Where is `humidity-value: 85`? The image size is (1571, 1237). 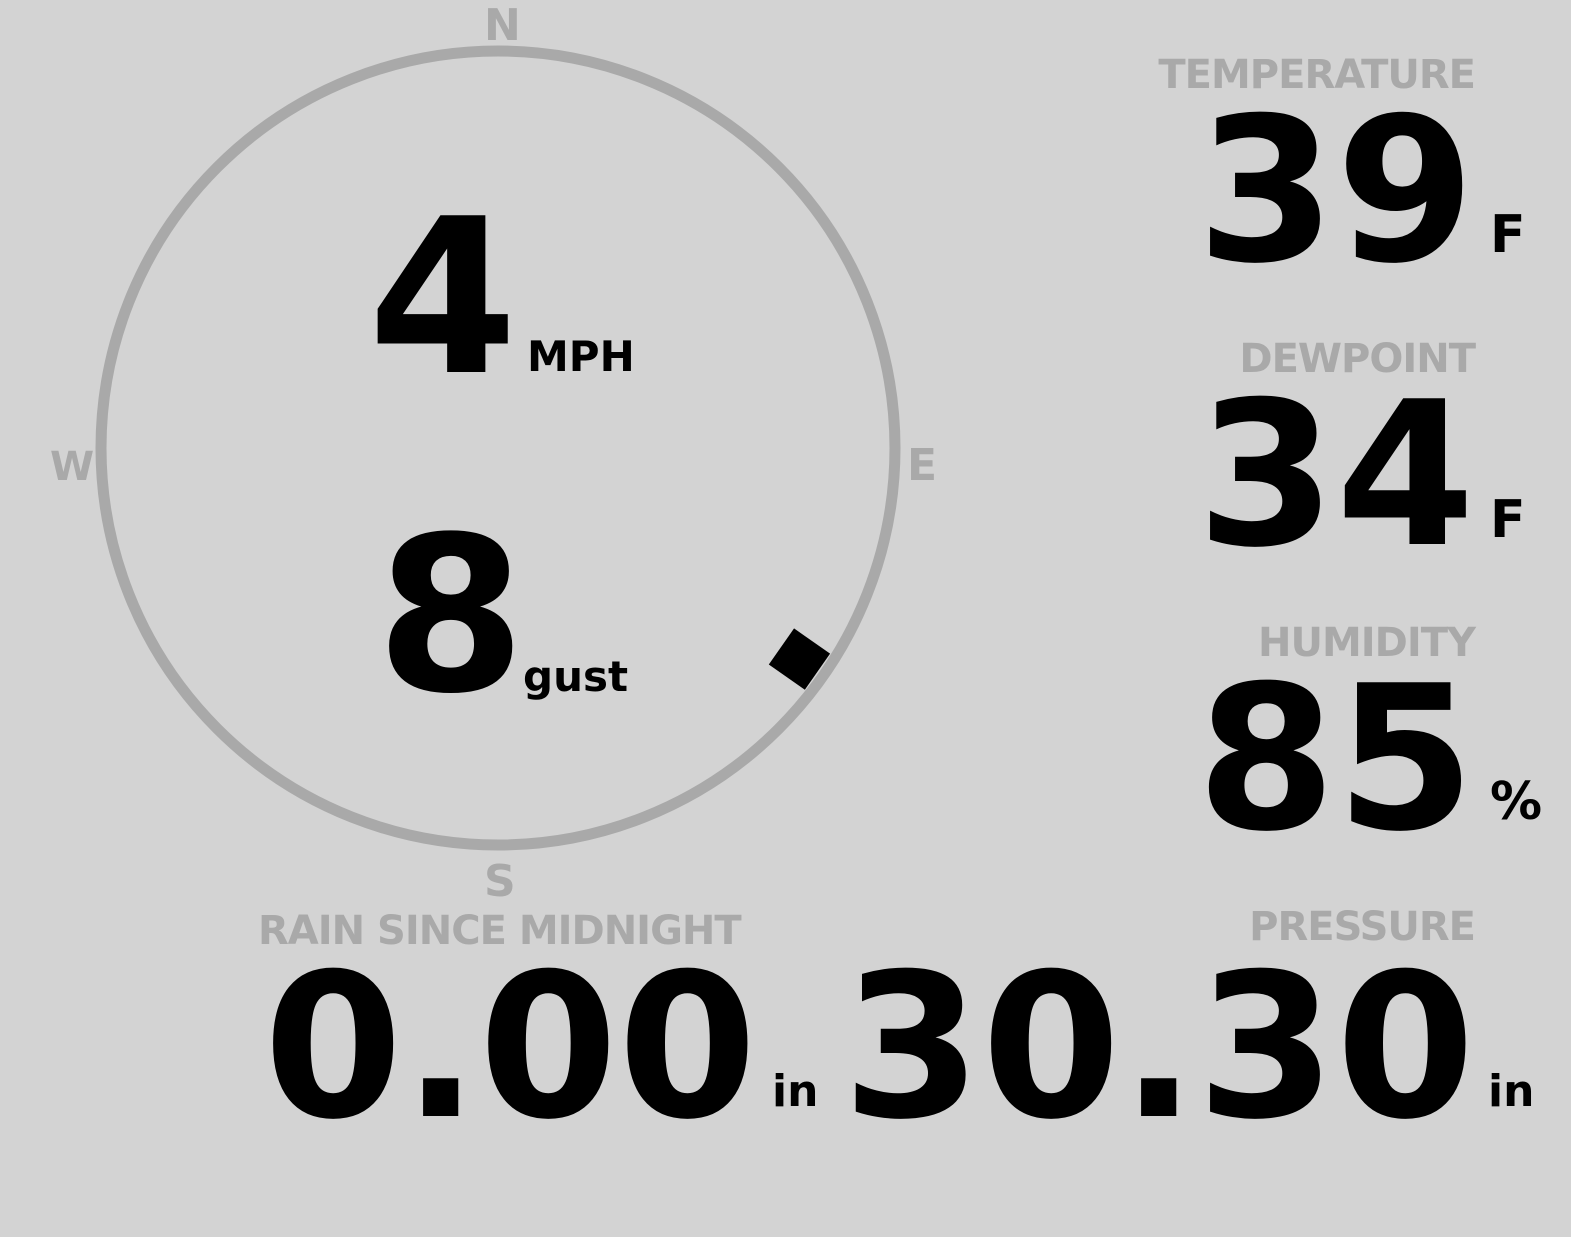
humidity-value: 85 is located at coordinates (1335, 759).